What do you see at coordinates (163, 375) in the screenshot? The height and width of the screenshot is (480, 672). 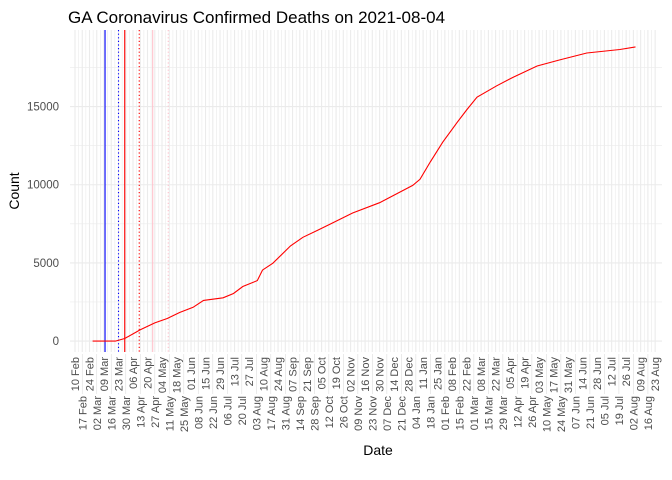 I see `x-tick-label: 04 May` at bounding box center [163, 375].